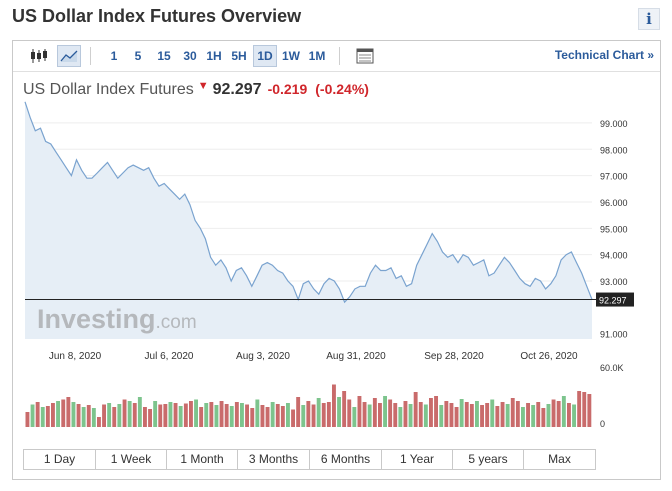 The image size is (672, 491). I want to click on range-max: Max, so click(559, 459).